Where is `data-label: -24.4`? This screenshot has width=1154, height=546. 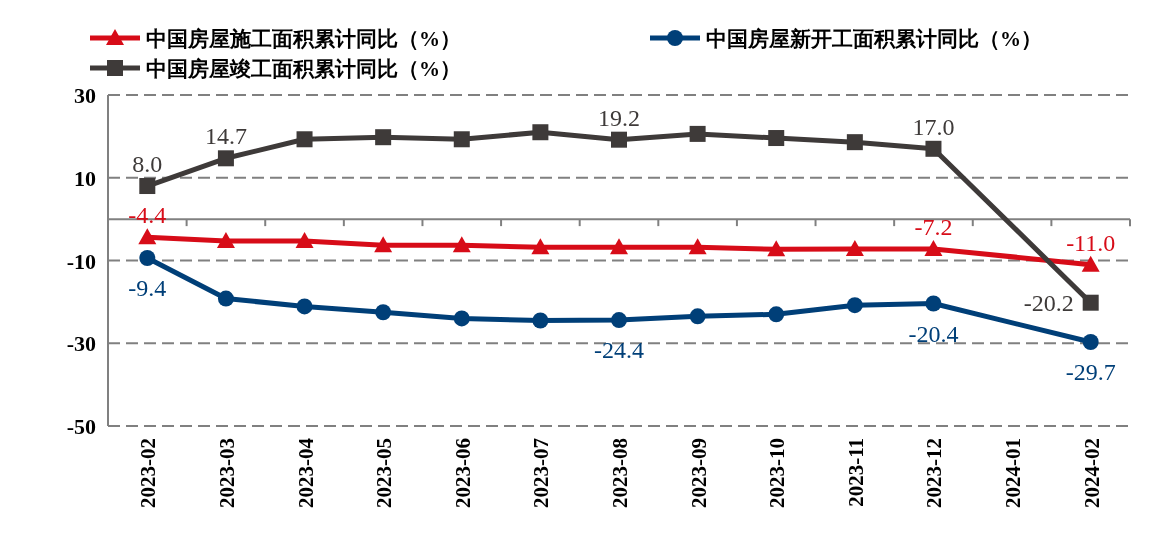
data-label: -24.4 is located at coordinates (619, 350).